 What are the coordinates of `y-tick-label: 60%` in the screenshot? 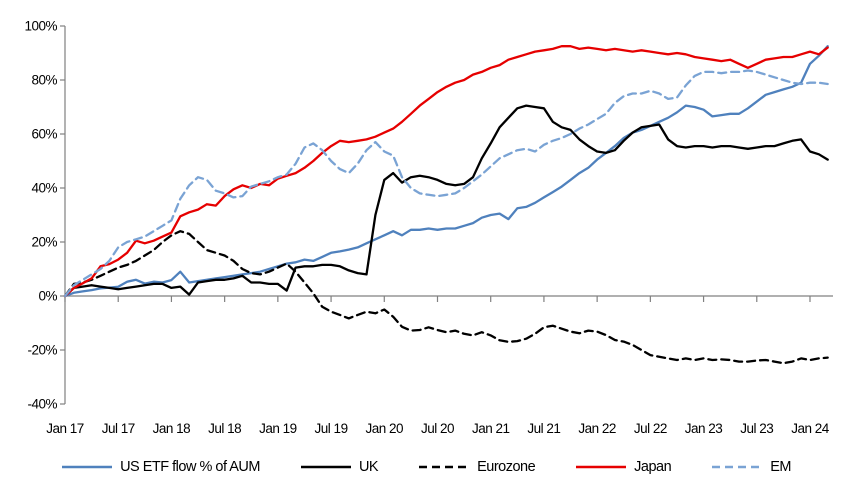 It's located at (44, 134).